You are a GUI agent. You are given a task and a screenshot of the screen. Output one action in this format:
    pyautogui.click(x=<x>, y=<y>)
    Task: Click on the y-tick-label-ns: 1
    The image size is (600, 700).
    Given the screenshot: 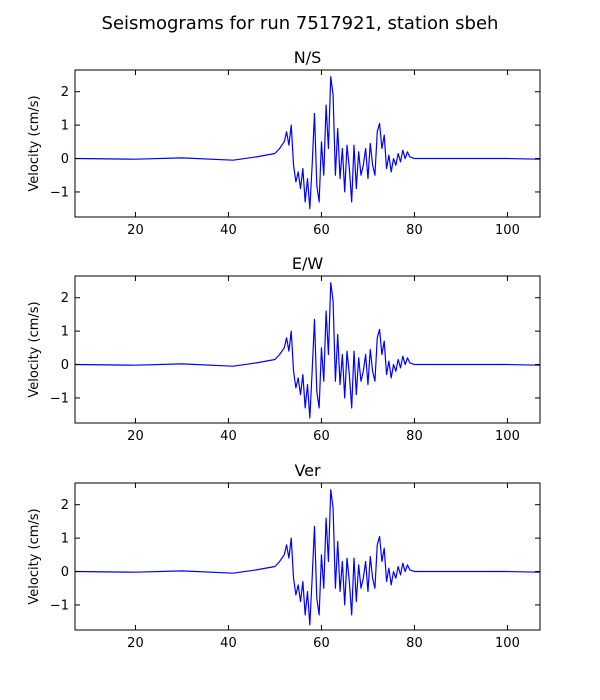 What is the action you would take?
    pyautogui.click(x=65, y=126)
    